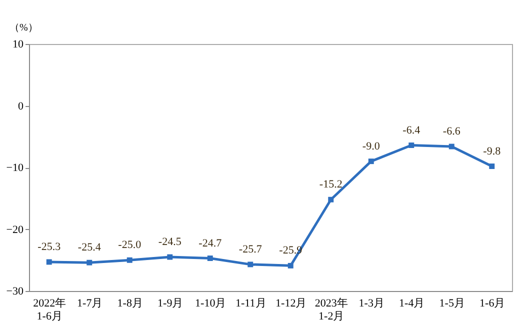  I want to click on data-label: -25.0, so click(130, 245).